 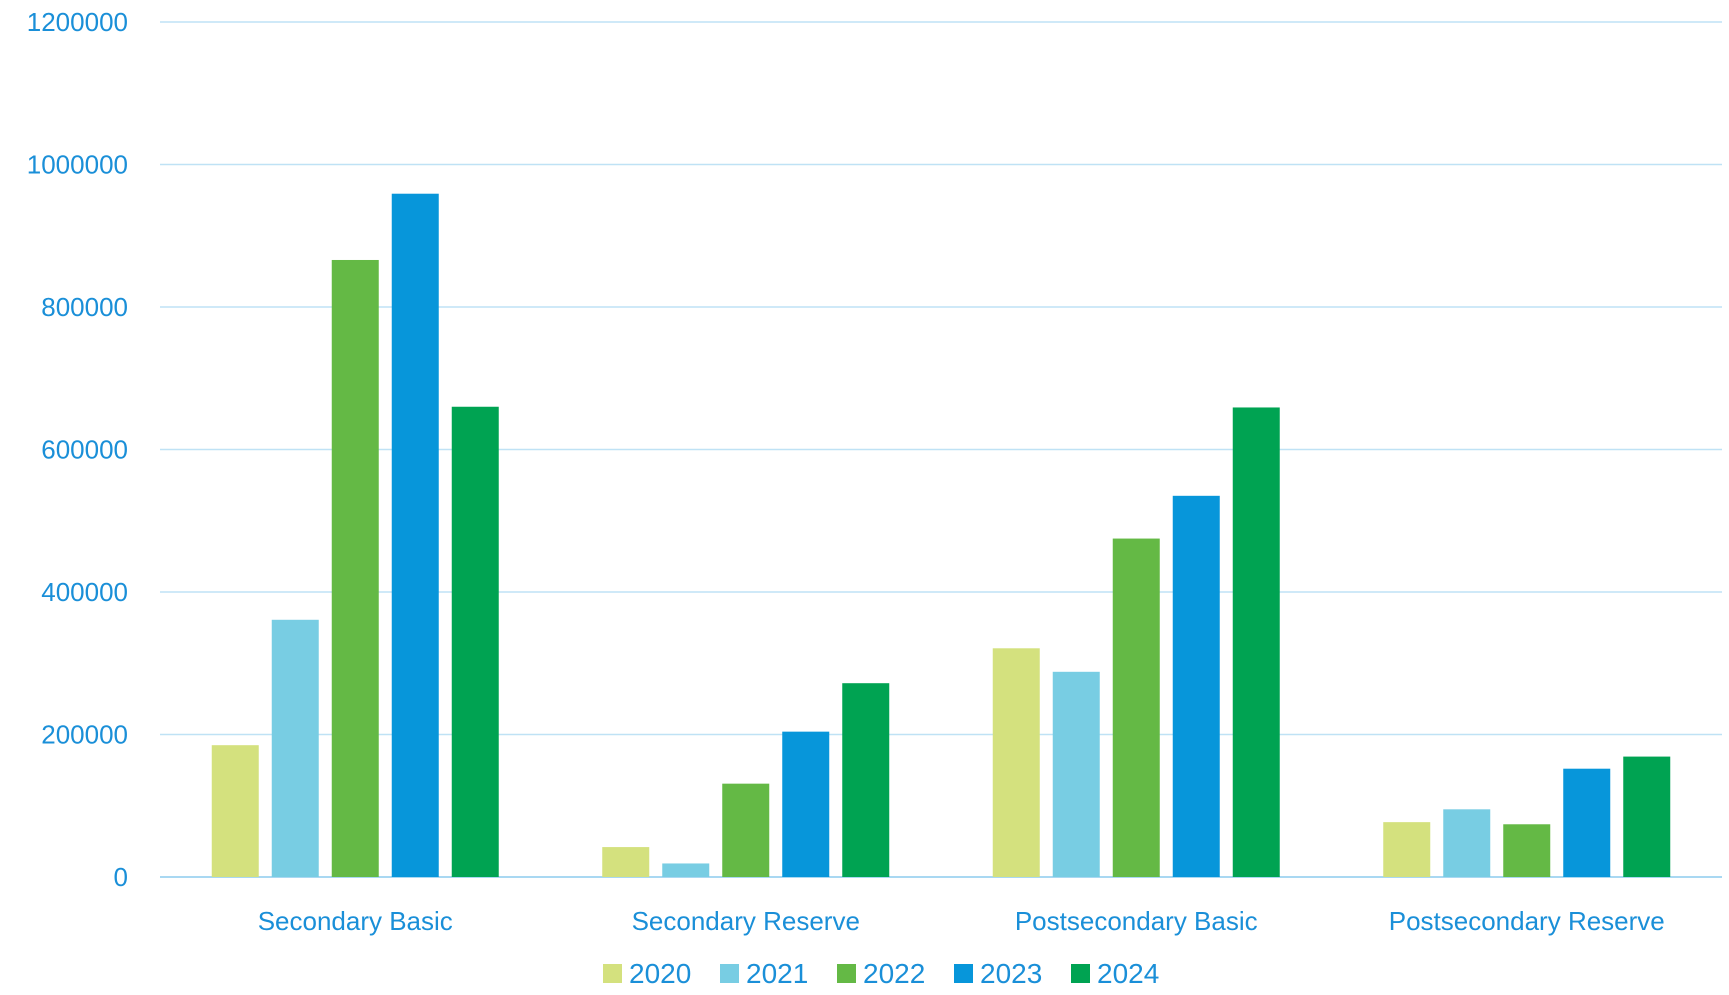 I want to click on y-axis-tick-labels: 0 200000 400000 600000 800000 1000000 1200000, so click(x=77, y=449).